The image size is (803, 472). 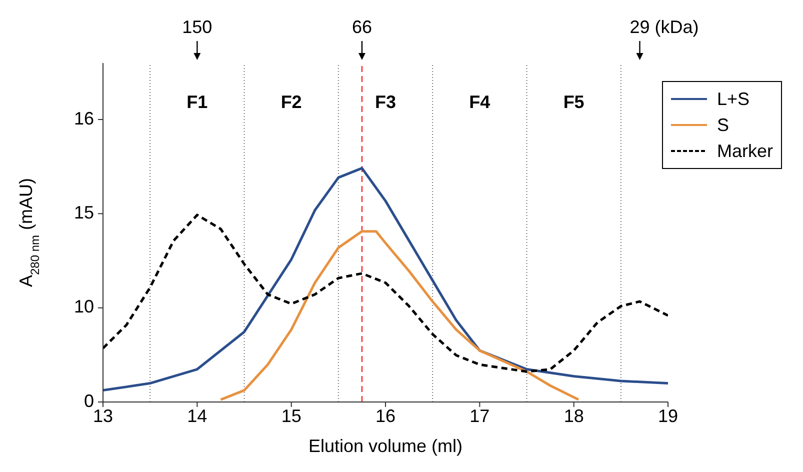 What do you see at coordinates (197, 27) in the screenshot?
I see `text: 150` at bounding box center [197, 27].